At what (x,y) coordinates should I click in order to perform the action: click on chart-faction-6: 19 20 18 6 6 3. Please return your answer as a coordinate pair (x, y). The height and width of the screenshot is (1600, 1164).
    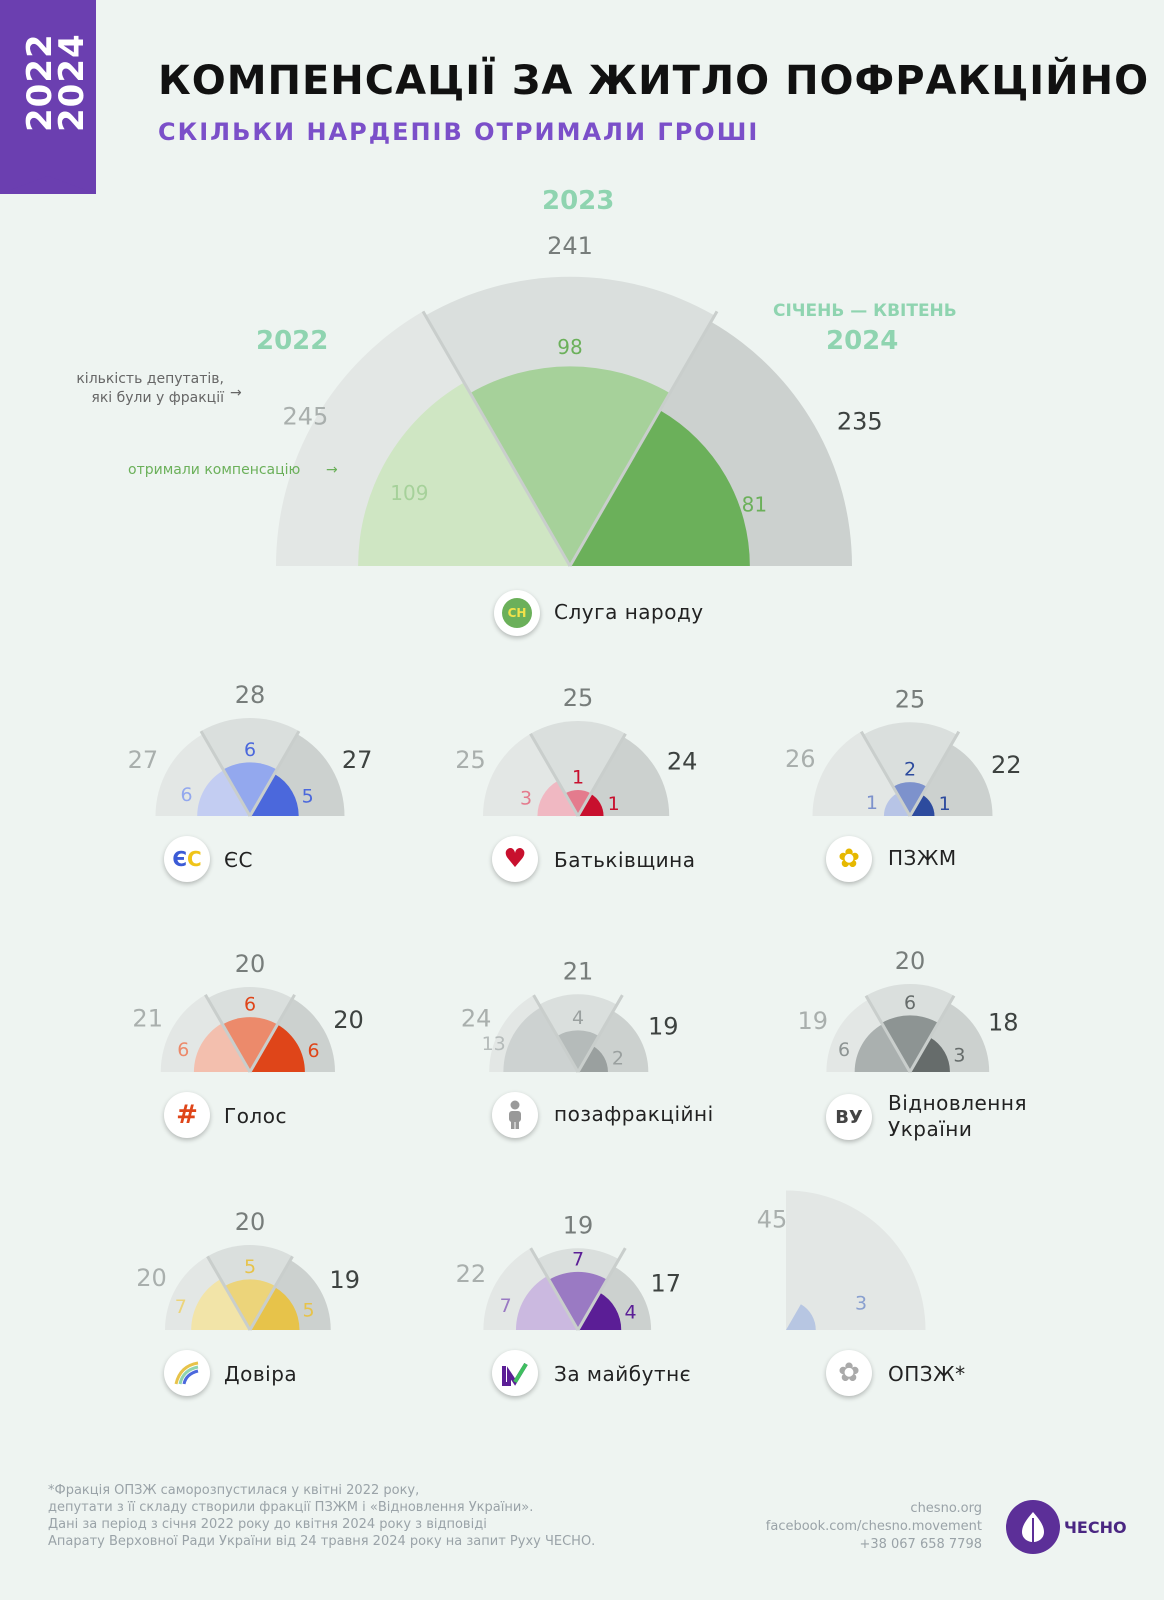
    Looking at the image, I should click on (908, 1010).